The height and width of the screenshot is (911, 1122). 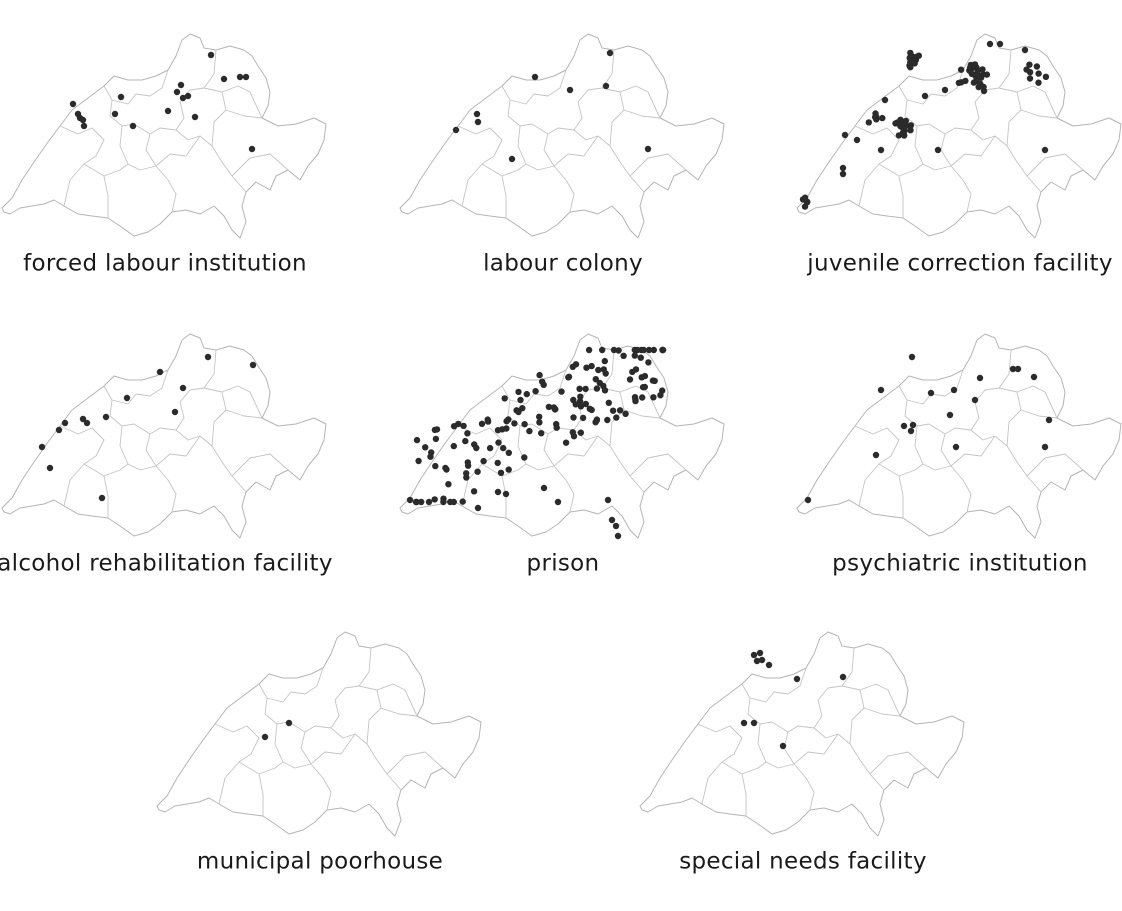 What do you see at coordinates (562, 155) in the screenshot?
I see `map-panel: labour colony` at bounding box center [562, 155].